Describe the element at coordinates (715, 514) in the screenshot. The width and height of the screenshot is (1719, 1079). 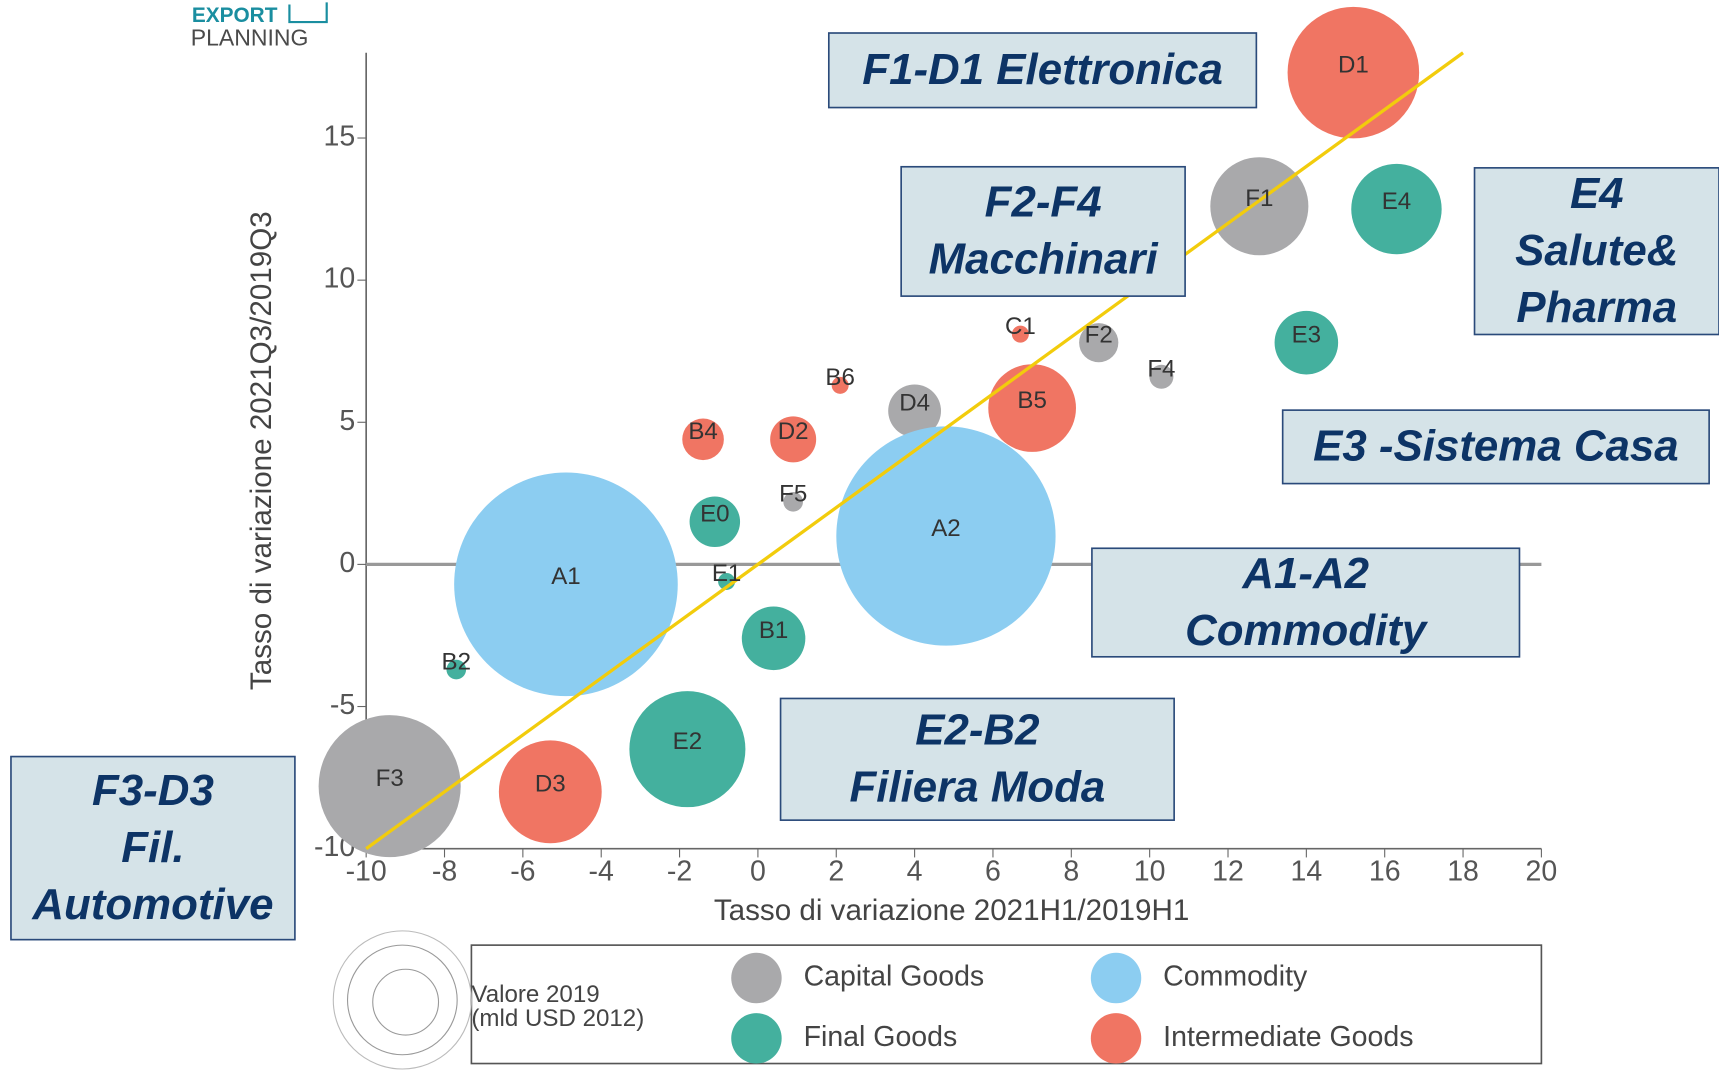
I see `bubble-label: E0` at that location.